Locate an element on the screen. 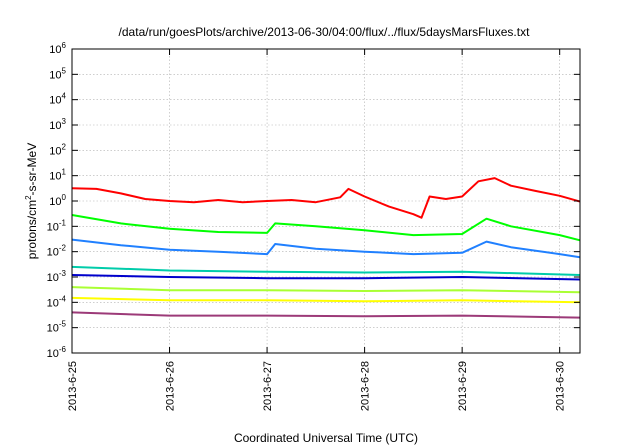 Image resolution: width=640 pixels, height=448 pixels. x-tick-label: 2013-6-27 is located at coordinates (268, 386).